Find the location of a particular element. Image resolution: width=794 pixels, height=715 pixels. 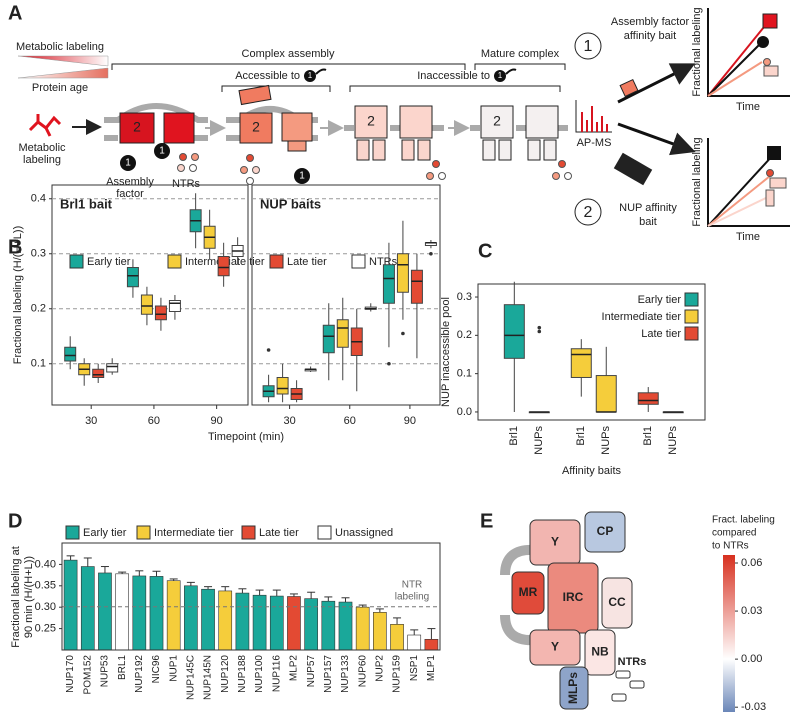

x-tick-label: MLP1 is located at coordinates (431, 668).